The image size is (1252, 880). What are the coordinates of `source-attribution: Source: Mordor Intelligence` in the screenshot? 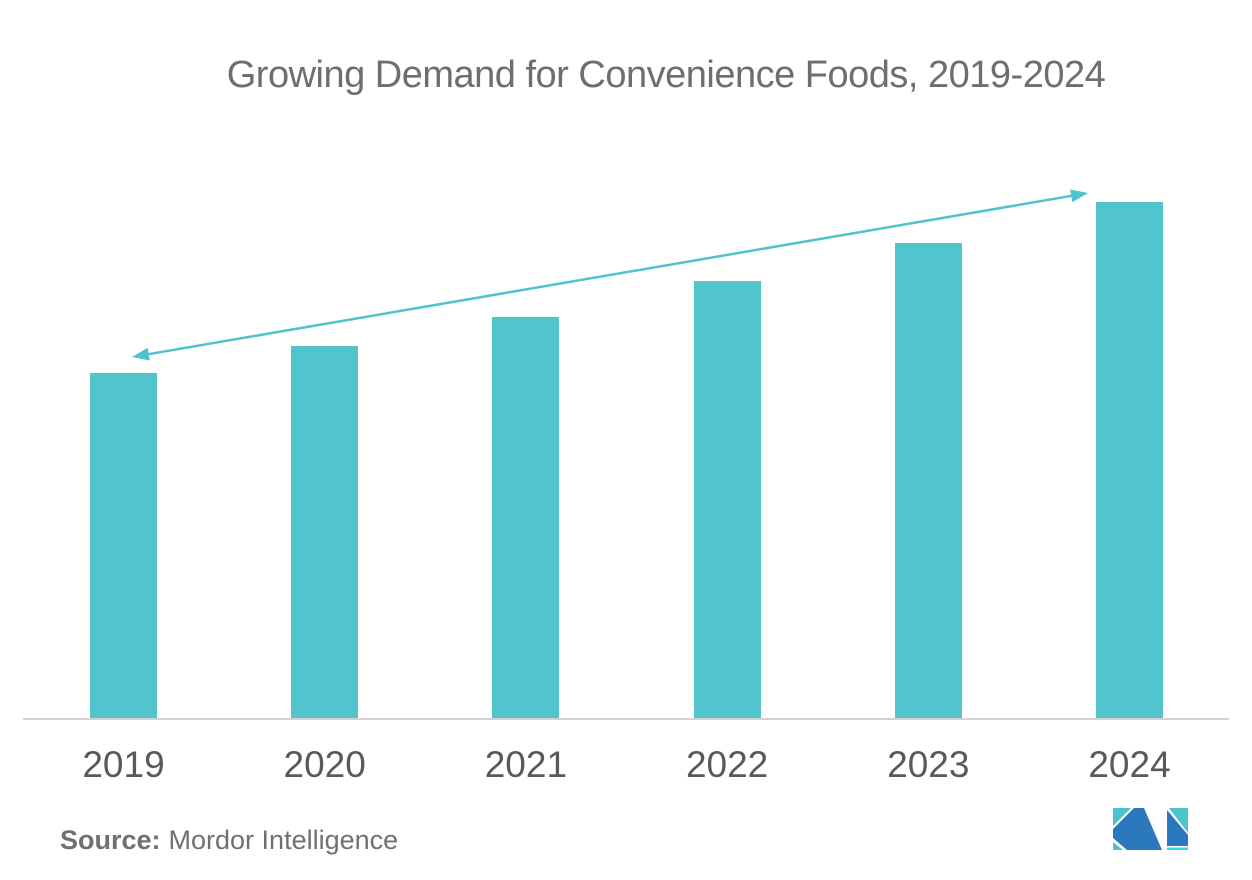 It's located at (229, 840).